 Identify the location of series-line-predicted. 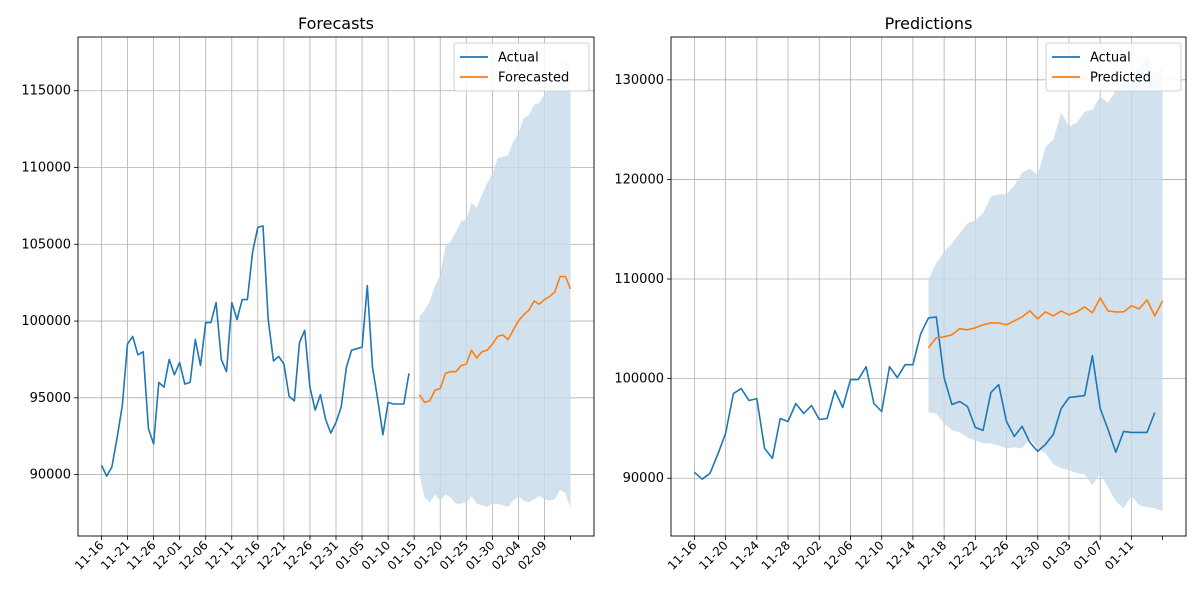
(1045, 323).